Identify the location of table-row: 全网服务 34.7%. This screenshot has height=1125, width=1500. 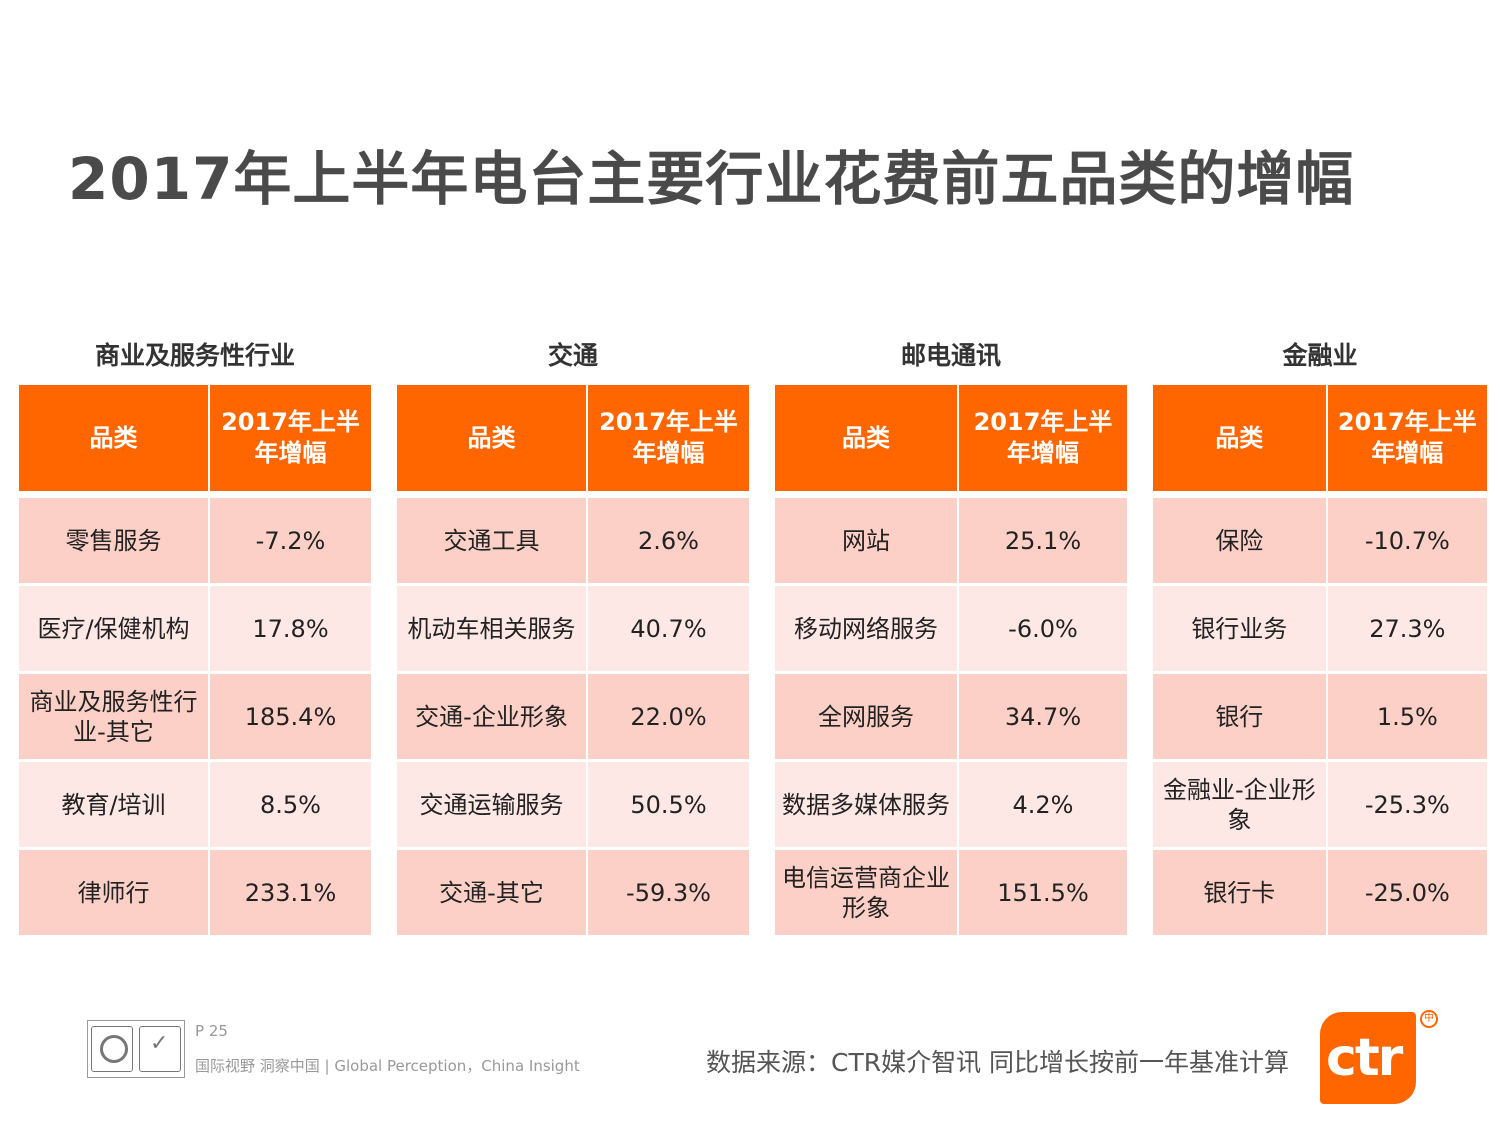
(951, 716).